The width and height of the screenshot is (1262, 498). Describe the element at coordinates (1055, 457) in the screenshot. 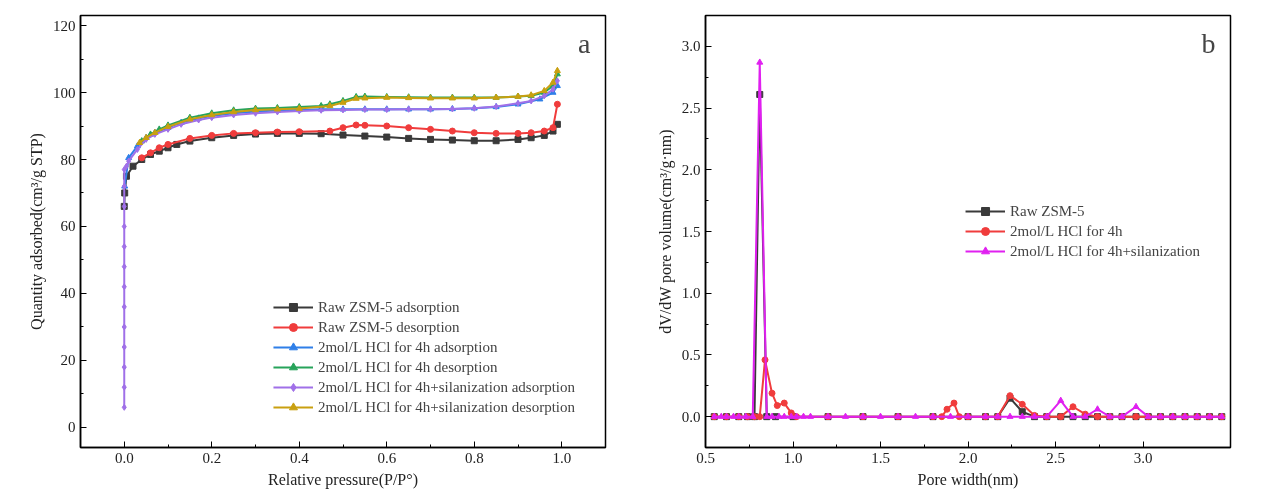

I see `x-tick-label: 2.5` at that location.